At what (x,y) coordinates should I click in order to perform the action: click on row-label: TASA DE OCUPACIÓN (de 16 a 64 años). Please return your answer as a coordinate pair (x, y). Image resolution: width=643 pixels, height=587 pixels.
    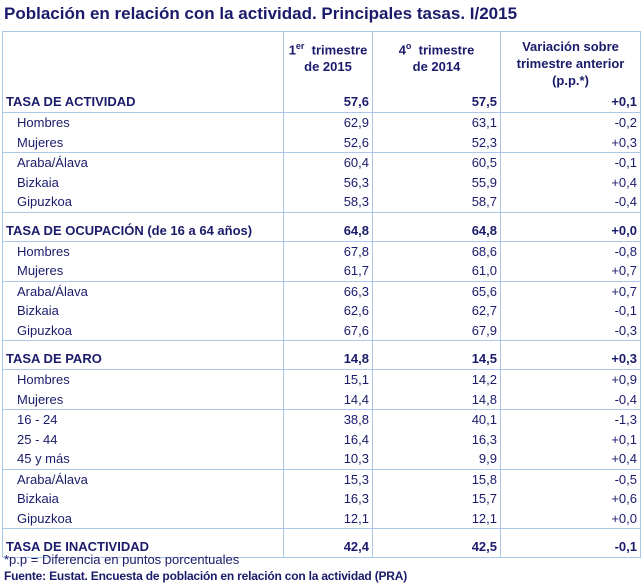
    Looking at the image, I should click on (143, 227).